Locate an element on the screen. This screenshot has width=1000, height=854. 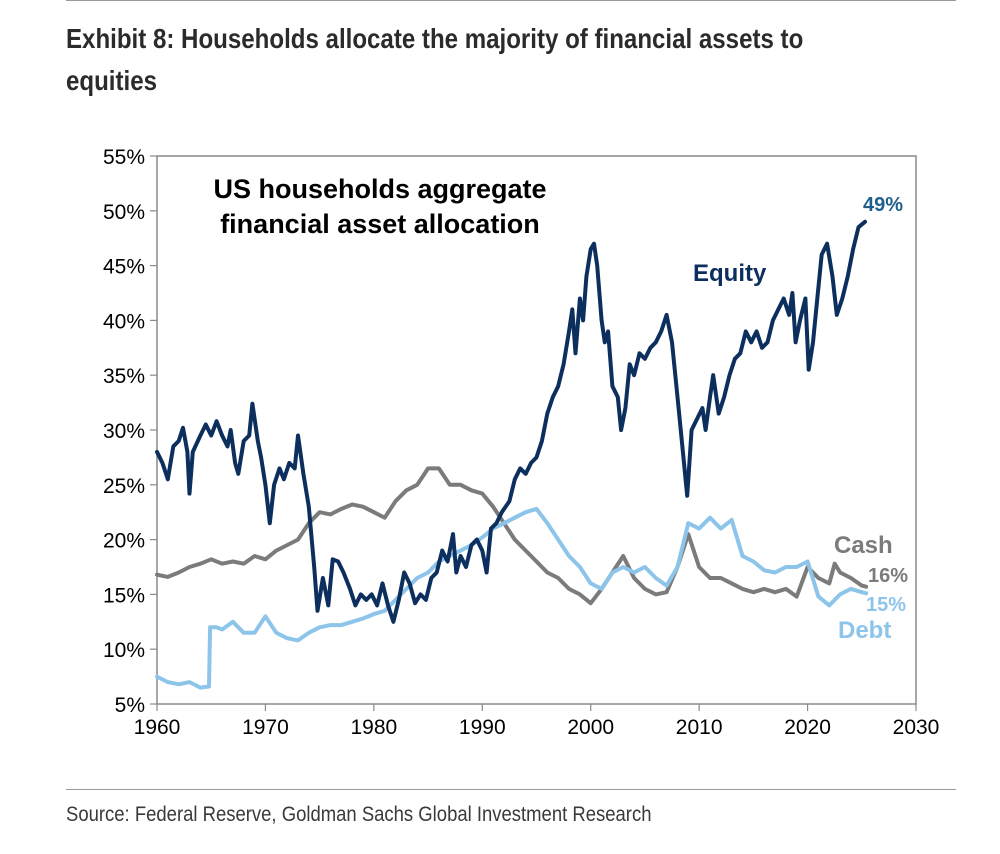
top-rule is located at coordinates (511, 0).